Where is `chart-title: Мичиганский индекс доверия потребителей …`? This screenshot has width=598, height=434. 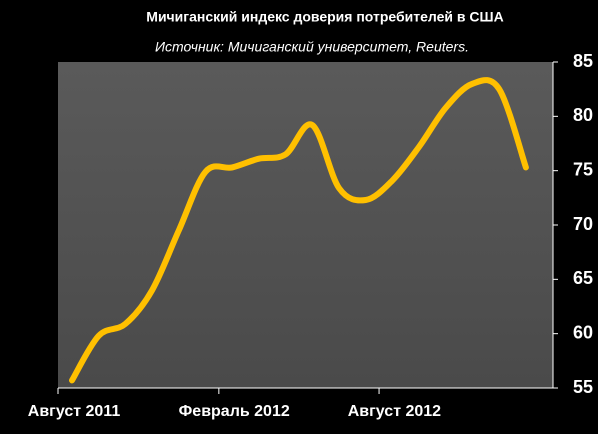
chart-title: Мичиганский индекс доверия потребителей … is located at coordinates (324, 17).